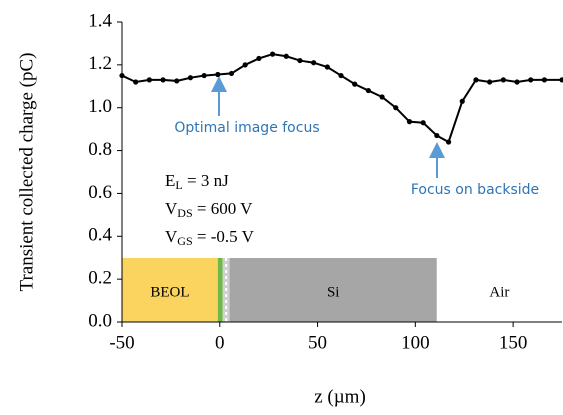 The width and height of the screenshot is (563, 415). I want to click on region-label: BEOL, so click(169, 292).